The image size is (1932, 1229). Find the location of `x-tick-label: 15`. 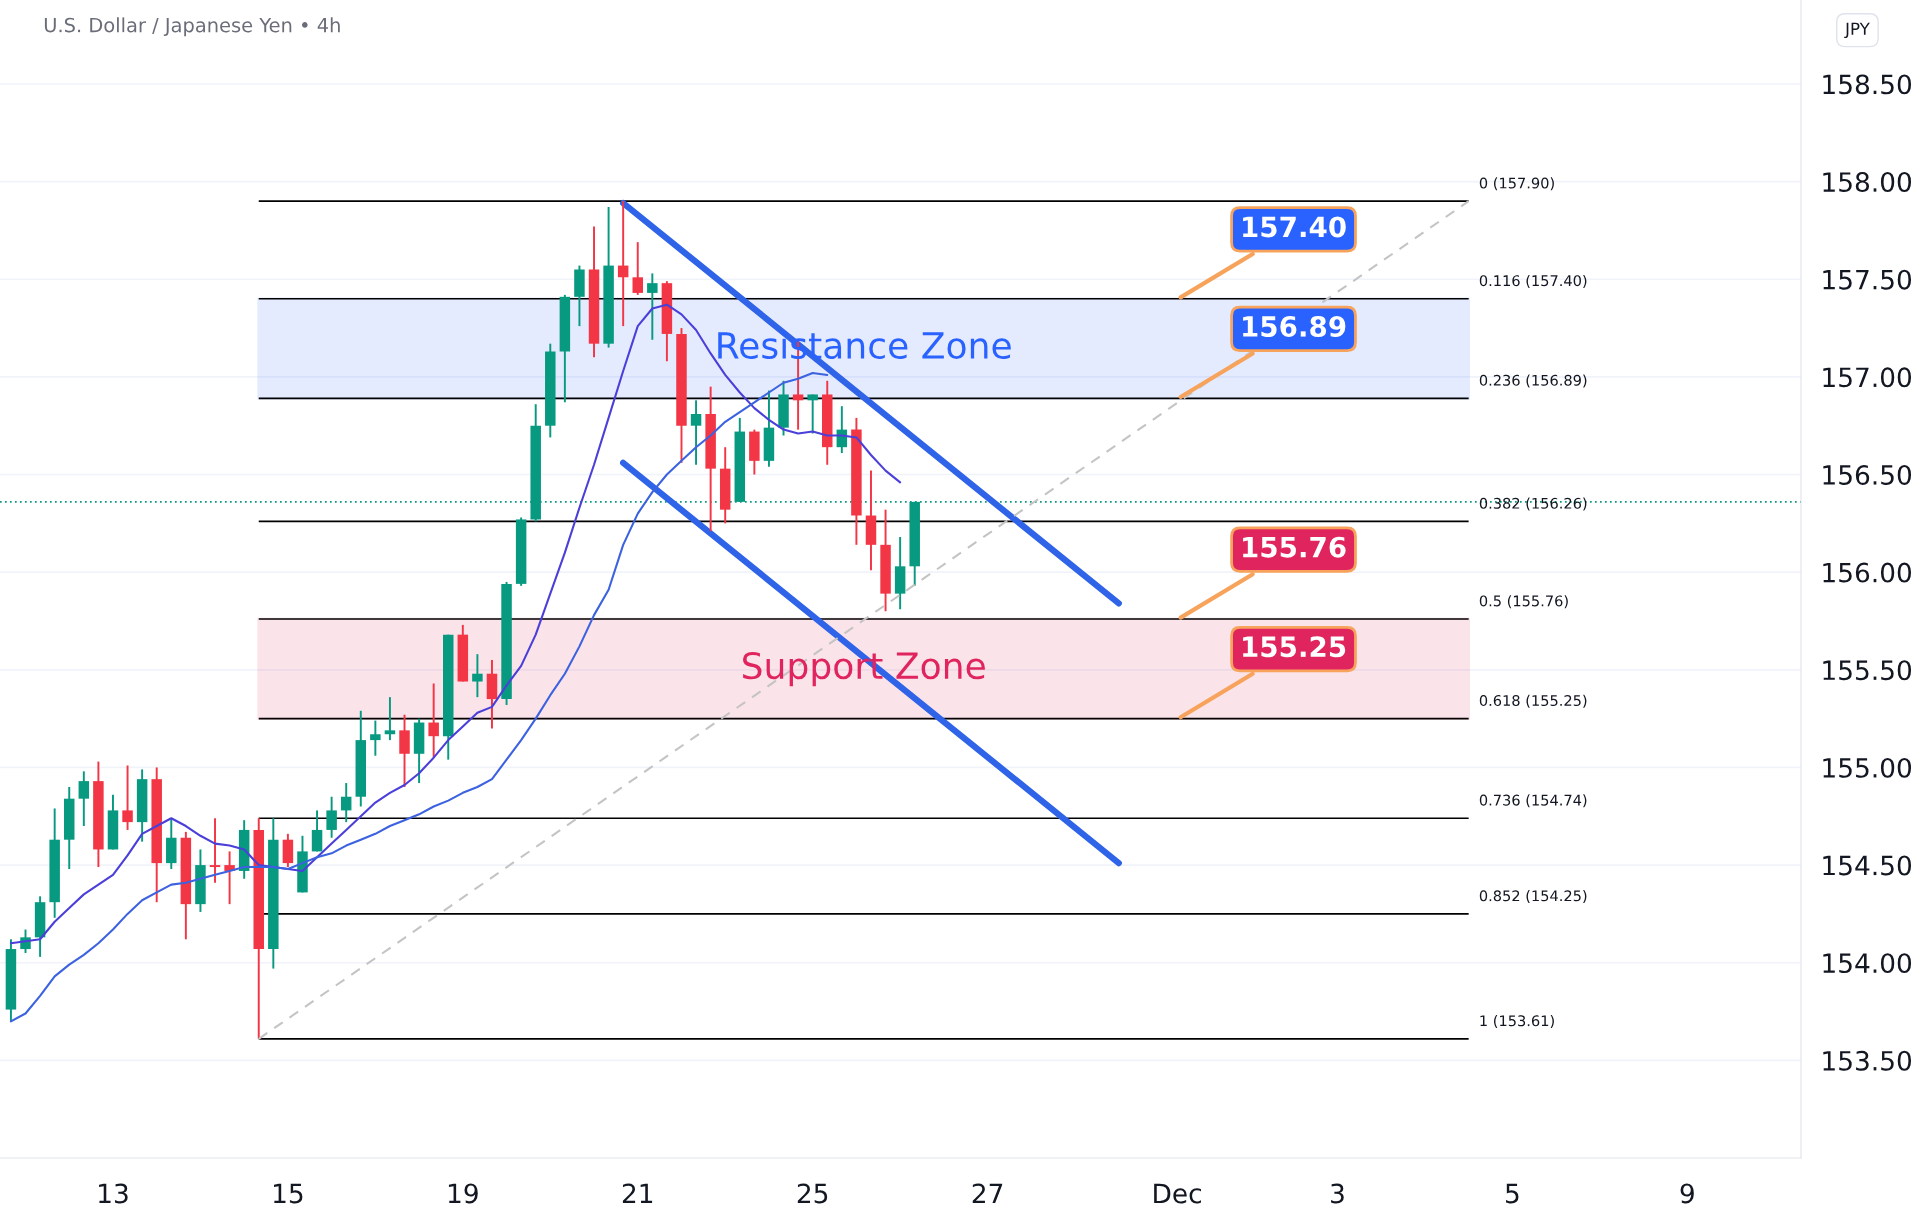

x-tick-label: 15 is located at coordinates (288, 1193).